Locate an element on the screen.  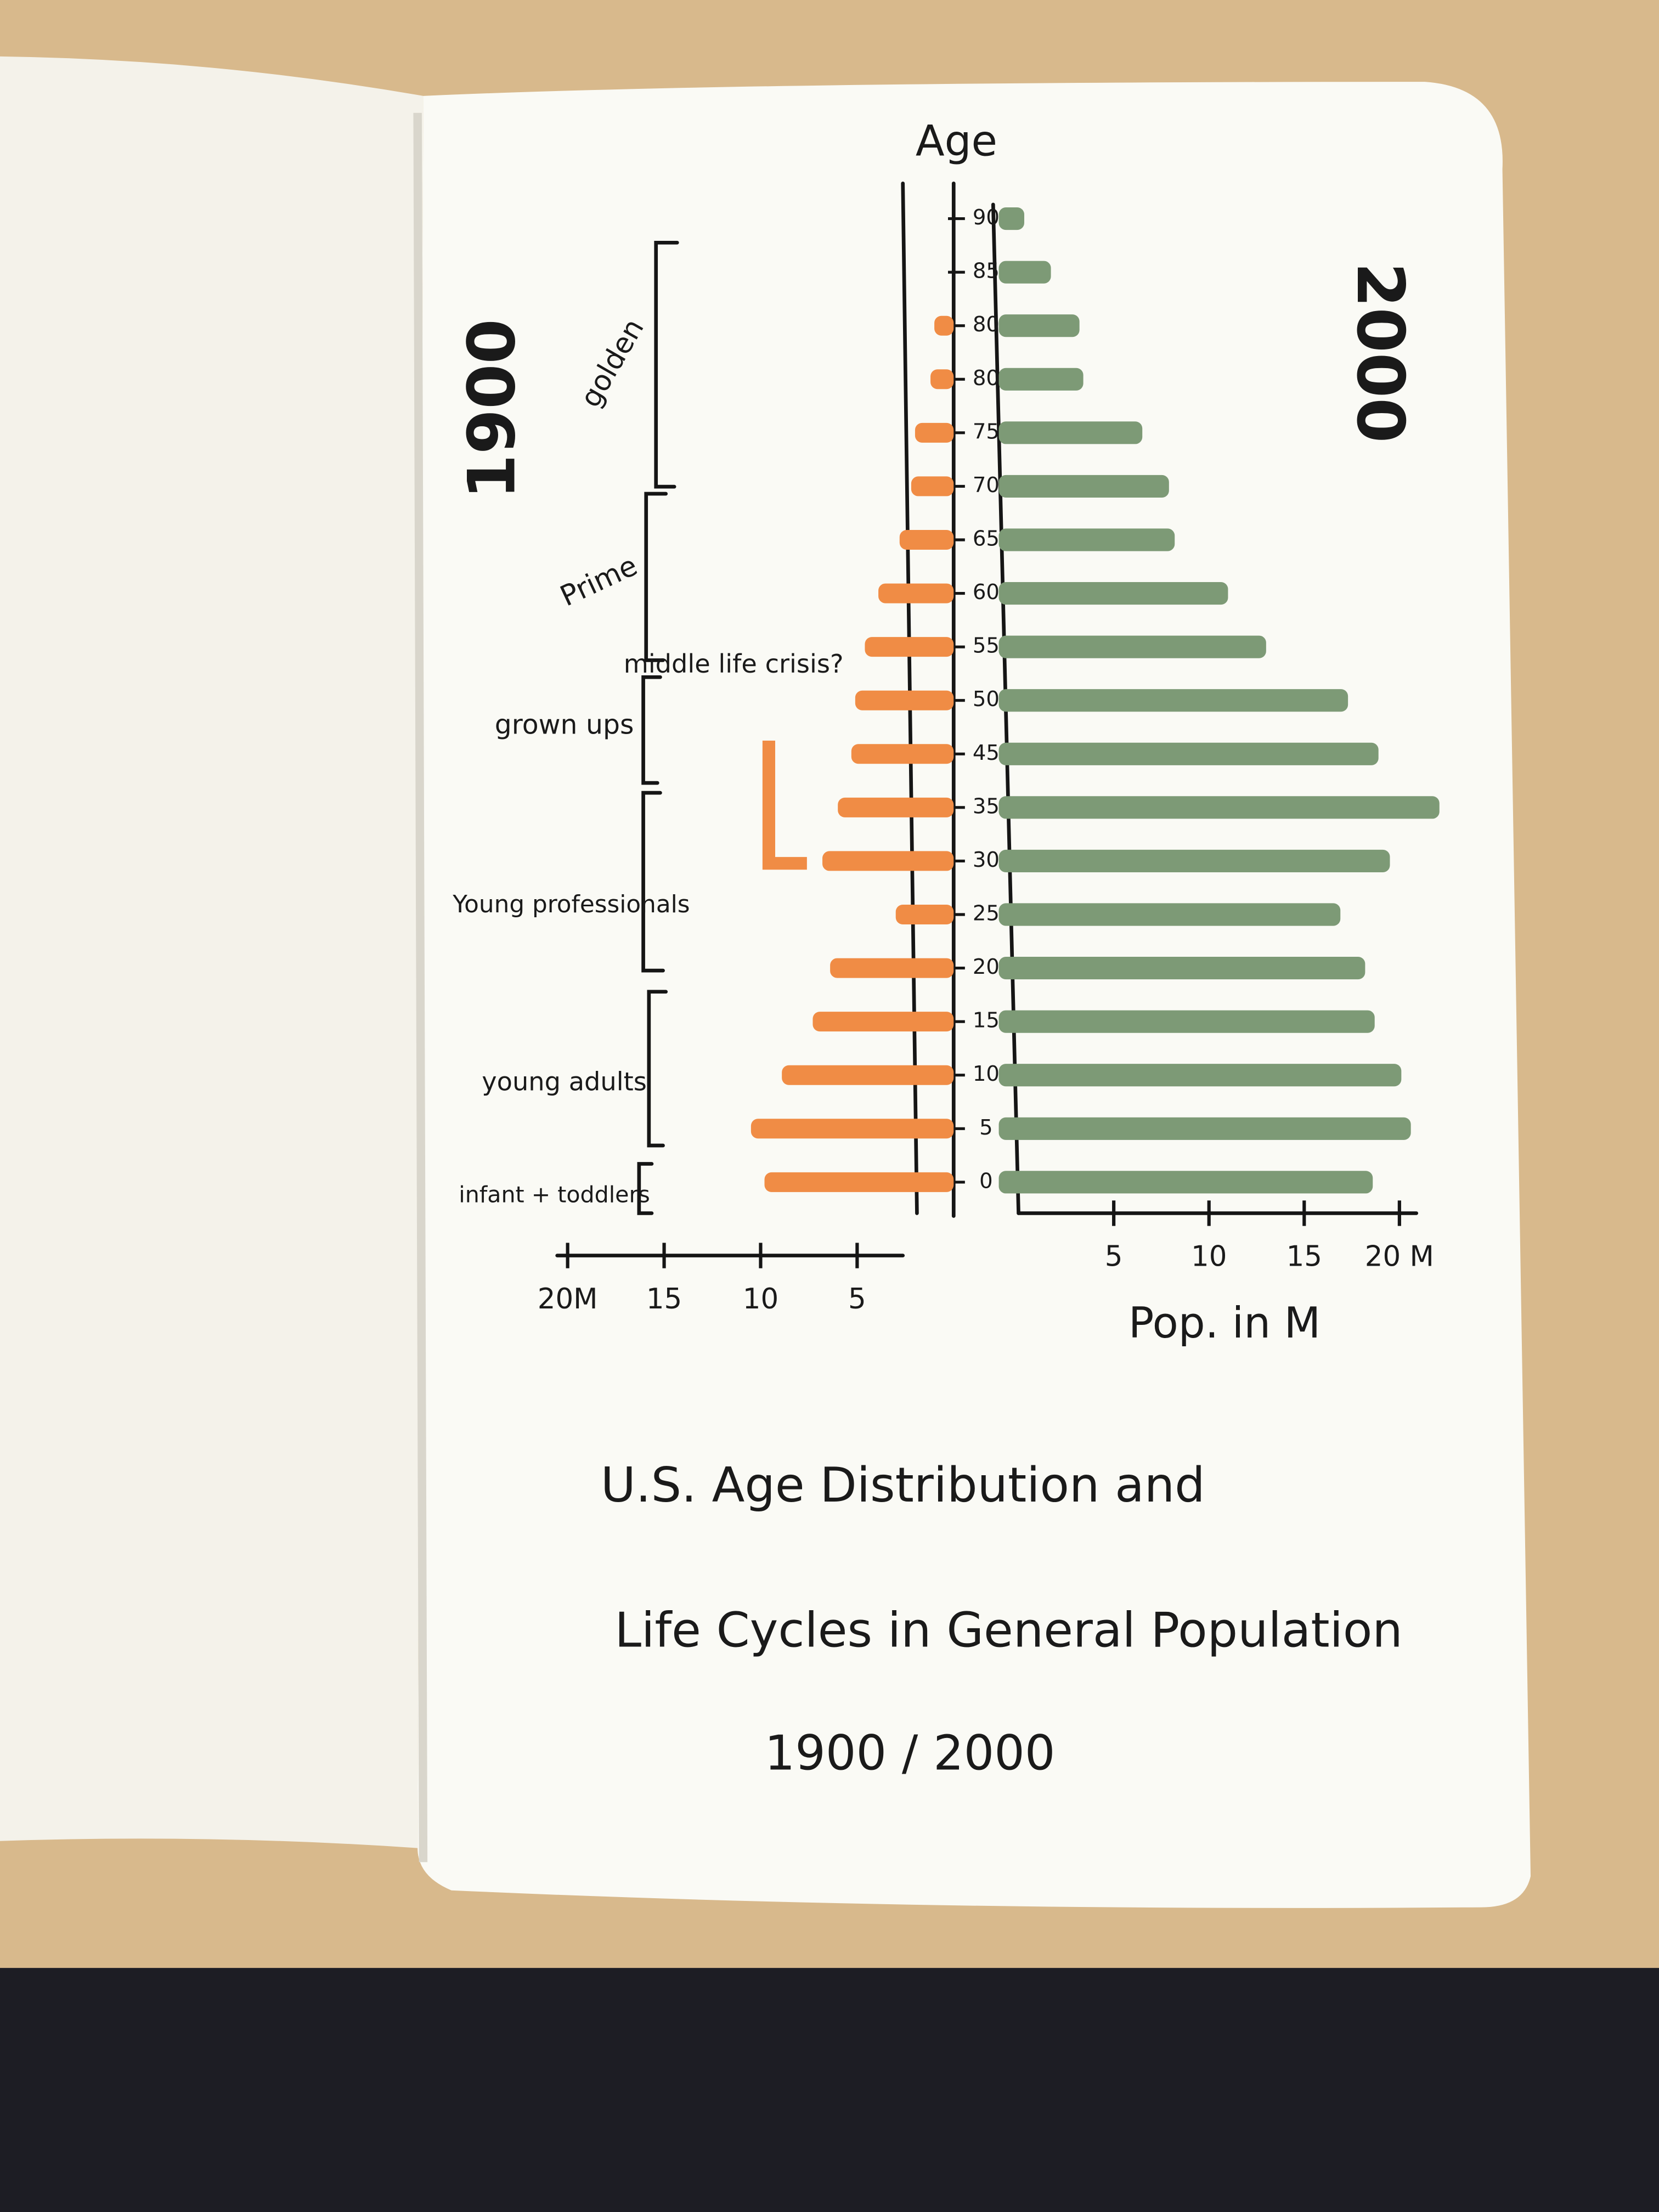
x-axis-title: Pop. in M is located at coordinates (1224, 1324).